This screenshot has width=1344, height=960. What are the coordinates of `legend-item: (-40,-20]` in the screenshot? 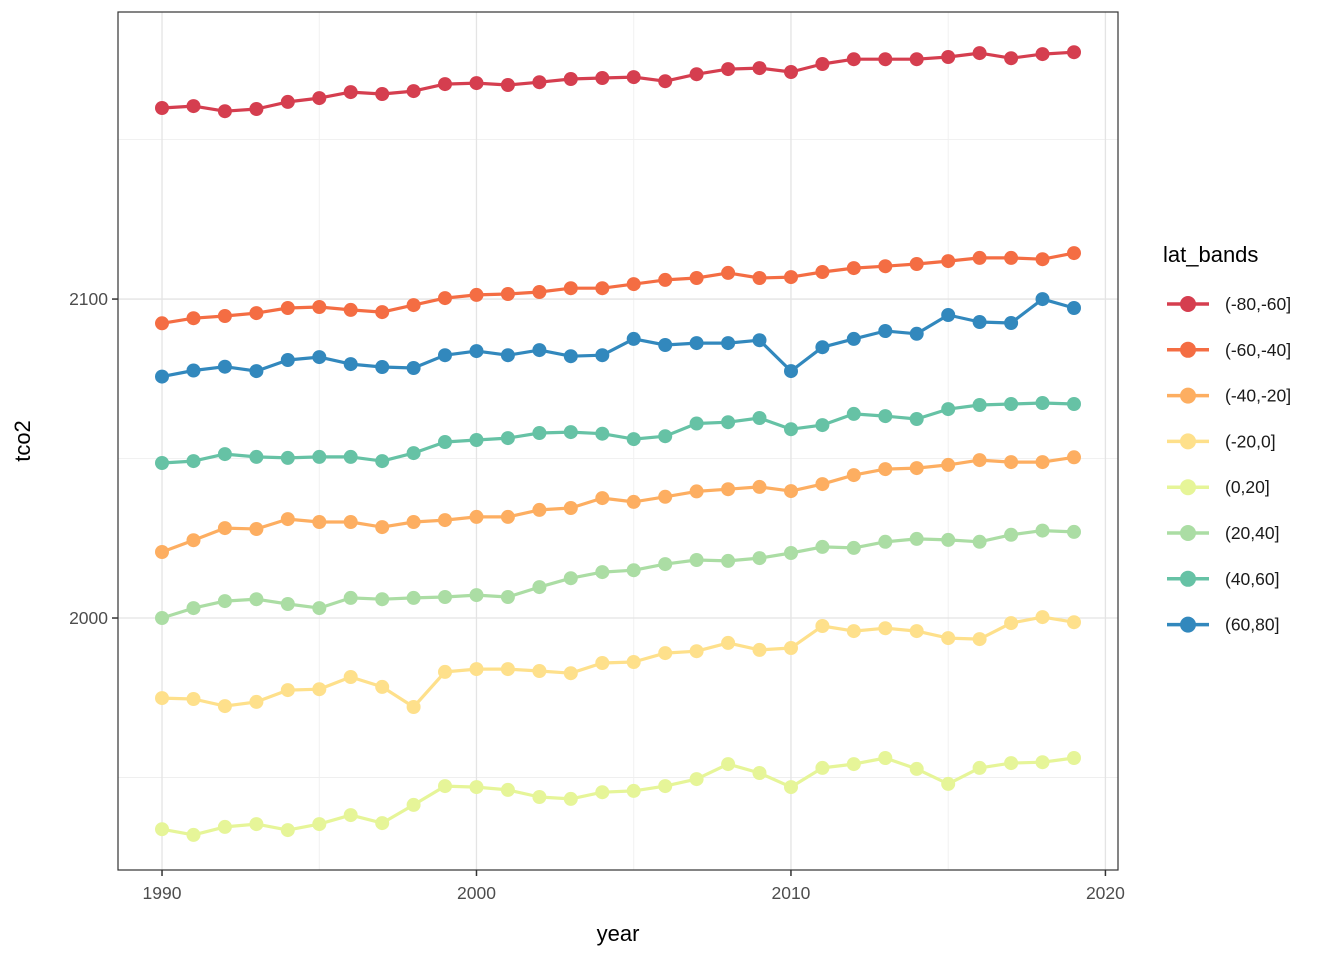 It's located at (1229, 396).